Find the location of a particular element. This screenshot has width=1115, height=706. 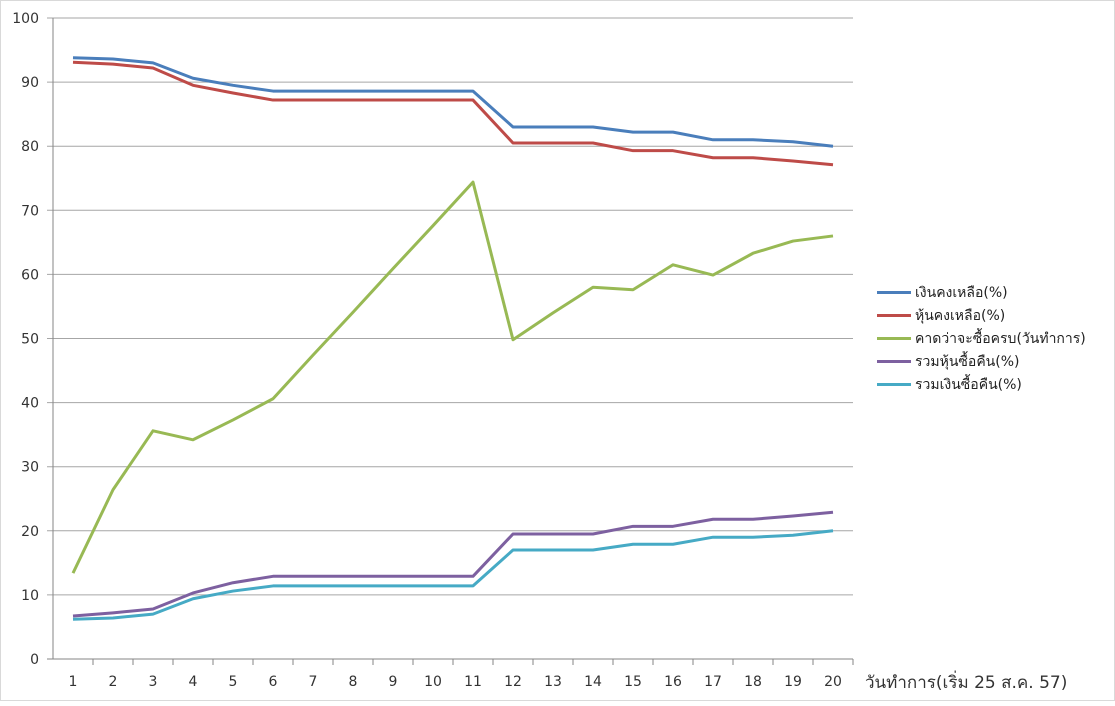

legend-item: คาดว่าจะซื้อครบ(วันทำการ) is located at coordinates (981, 338).